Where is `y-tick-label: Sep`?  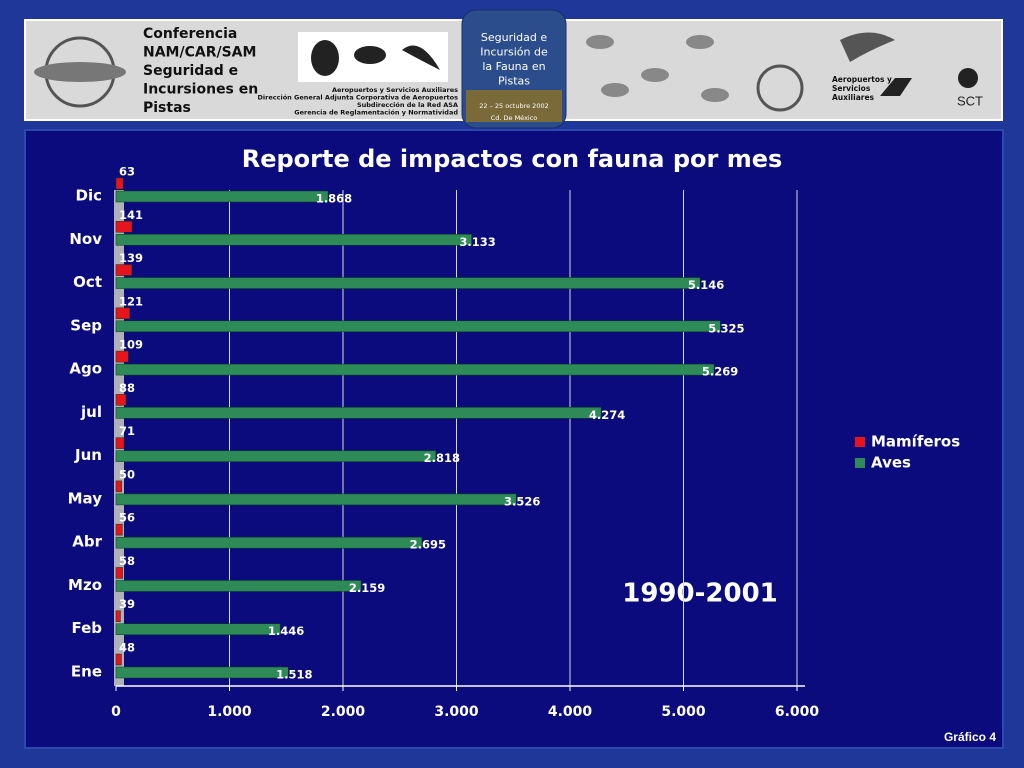
y-tick-label: Sep is located at coordinates (86, 325).